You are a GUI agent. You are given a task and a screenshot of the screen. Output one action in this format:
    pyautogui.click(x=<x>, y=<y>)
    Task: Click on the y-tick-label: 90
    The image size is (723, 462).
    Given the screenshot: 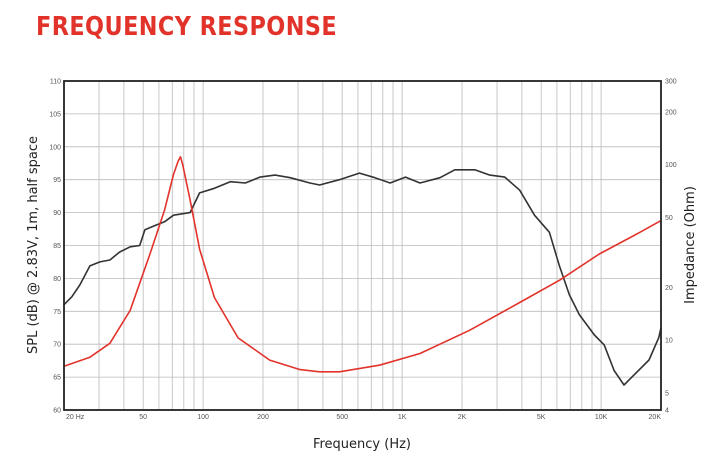 What is the action you would take?
    pyautogui.click(x=57, y=213)
    